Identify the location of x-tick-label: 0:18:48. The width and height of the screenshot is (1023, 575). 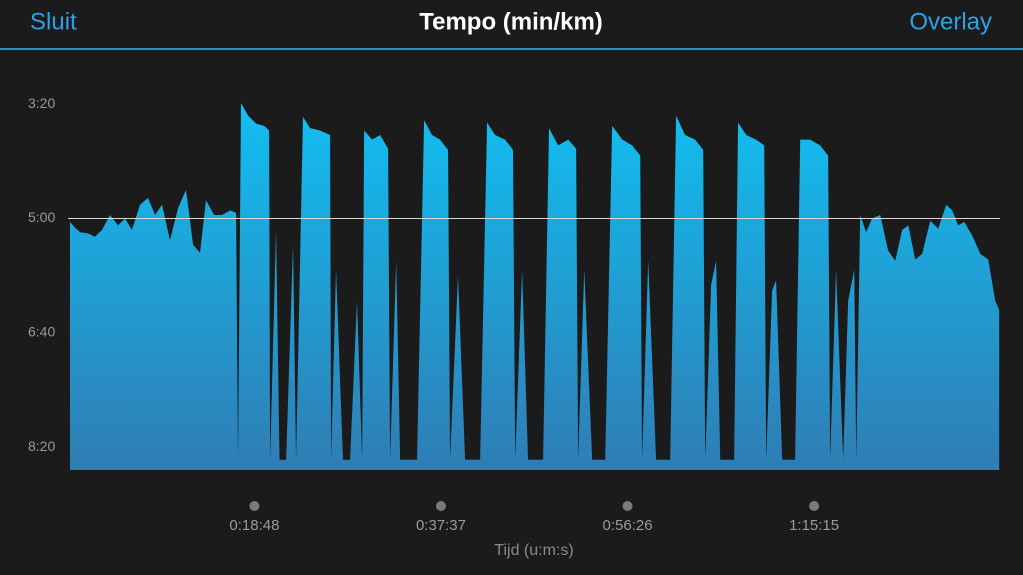
(254, 525).